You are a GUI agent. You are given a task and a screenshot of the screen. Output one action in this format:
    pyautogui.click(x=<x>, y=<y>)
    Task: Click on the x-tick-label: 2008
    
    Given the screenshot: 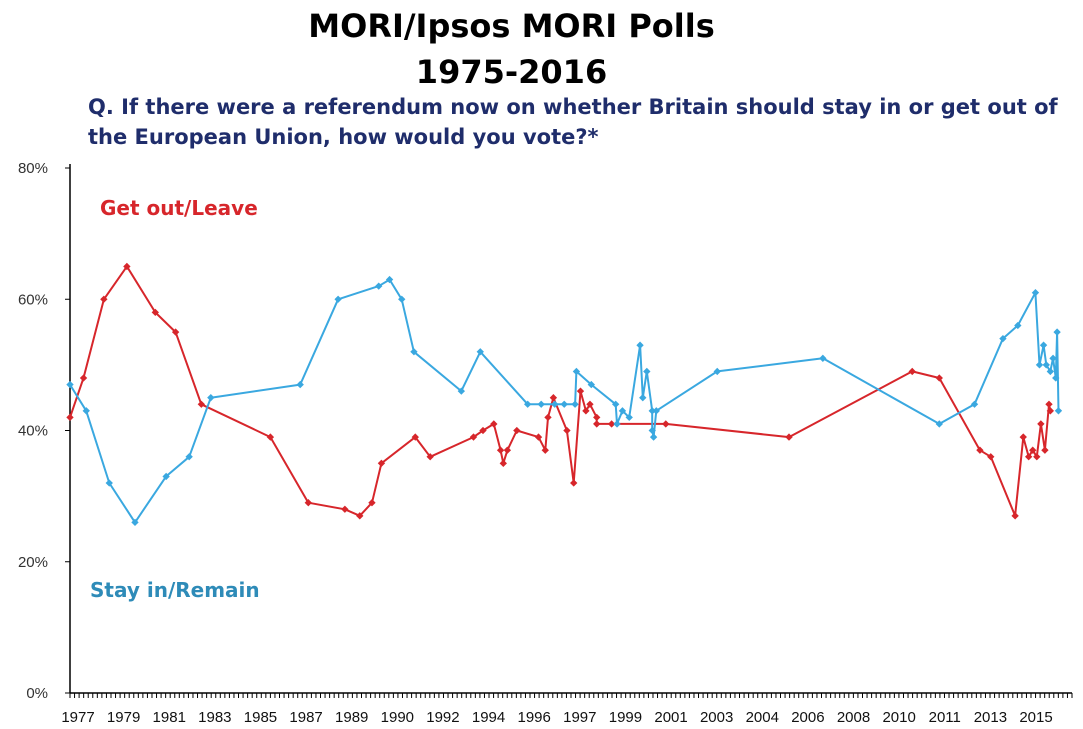 What is the action you would take?
    pyautogui.click(x=853, y=717)
    